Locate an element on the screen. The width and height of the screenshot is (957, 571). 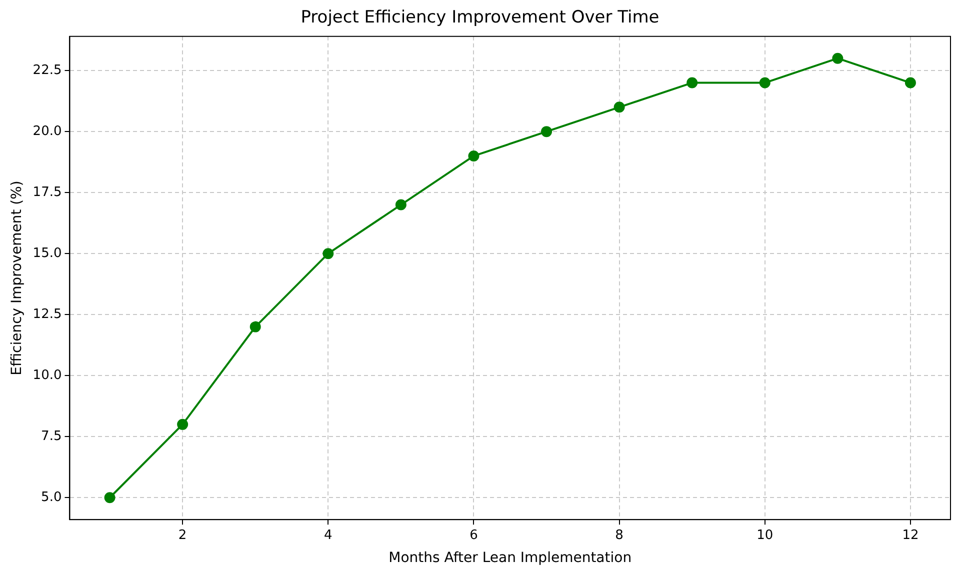
y-tick-label: 15.0 is located at coordinates (47, 253).